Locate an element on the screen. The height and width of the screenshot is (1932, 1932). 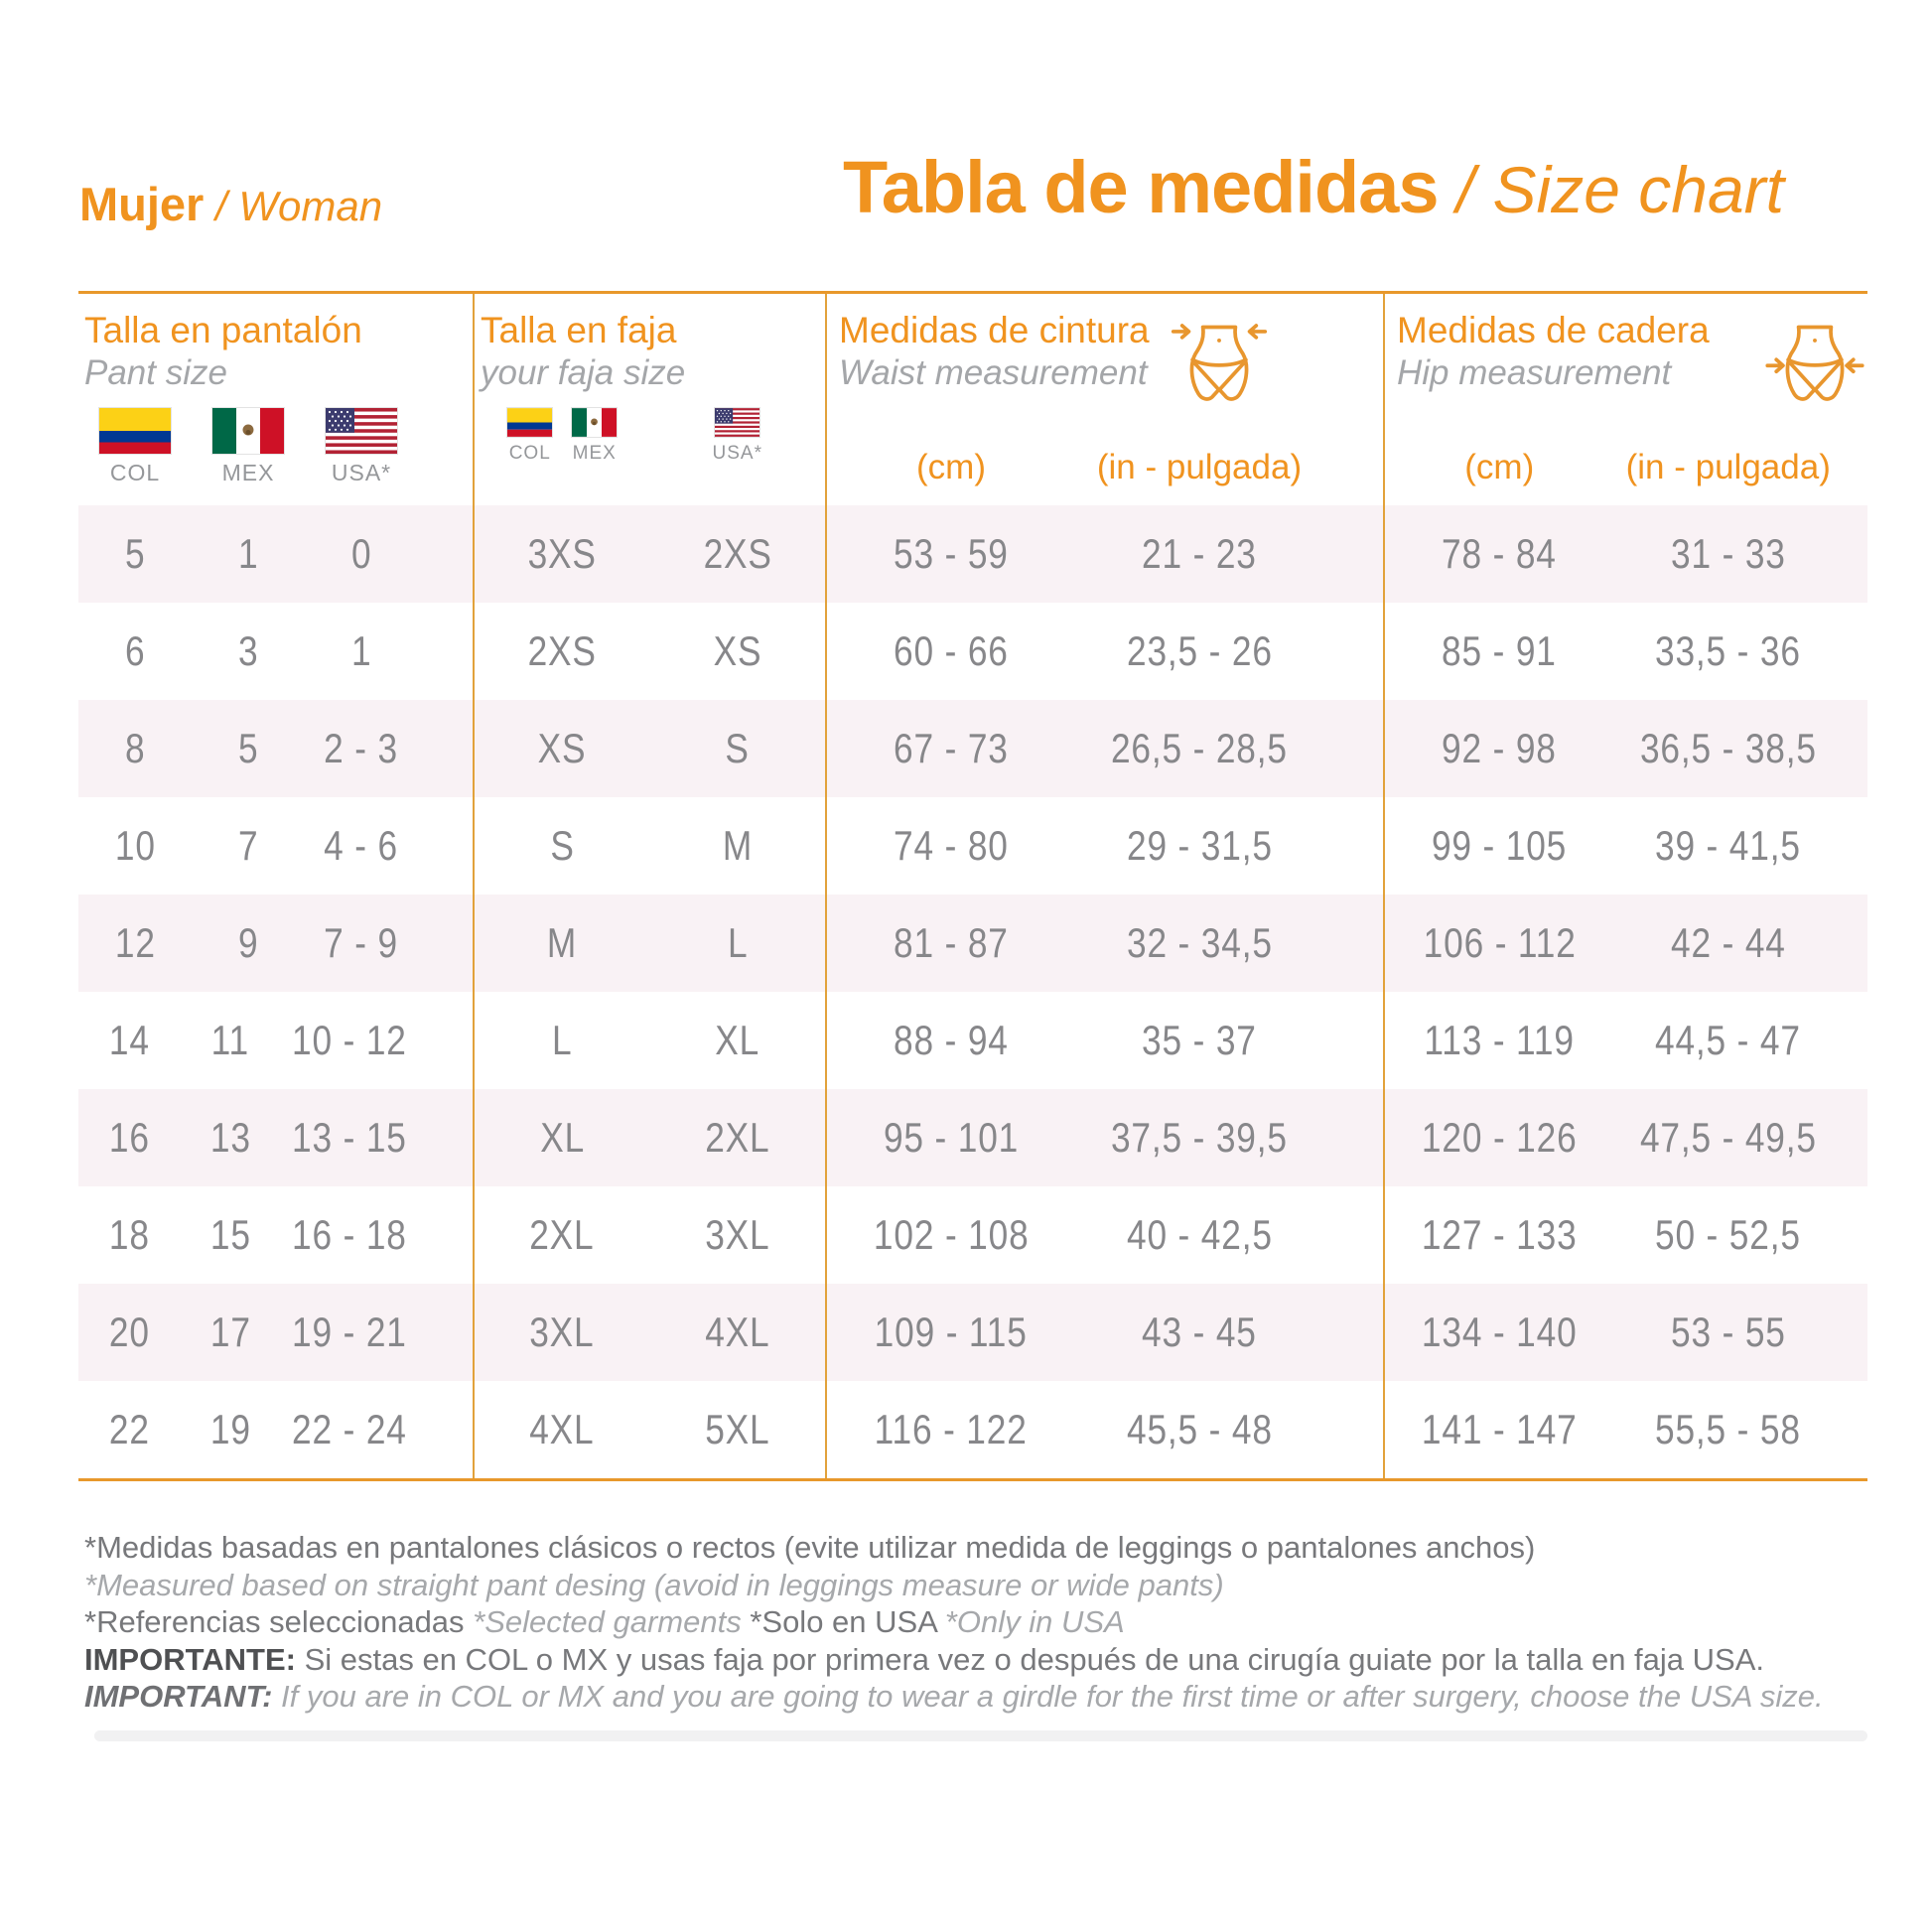
hip-value: 120 - 126 is located at coordinates (1499, 1138).